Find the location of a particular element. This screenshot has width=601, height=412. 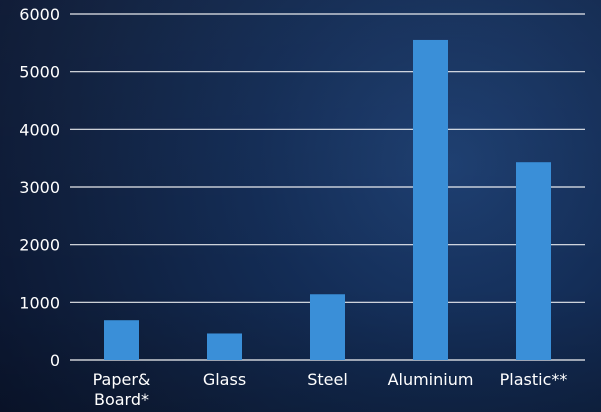

x-tick-label-1: Paper& Board* is located at coordinates (122, 389).